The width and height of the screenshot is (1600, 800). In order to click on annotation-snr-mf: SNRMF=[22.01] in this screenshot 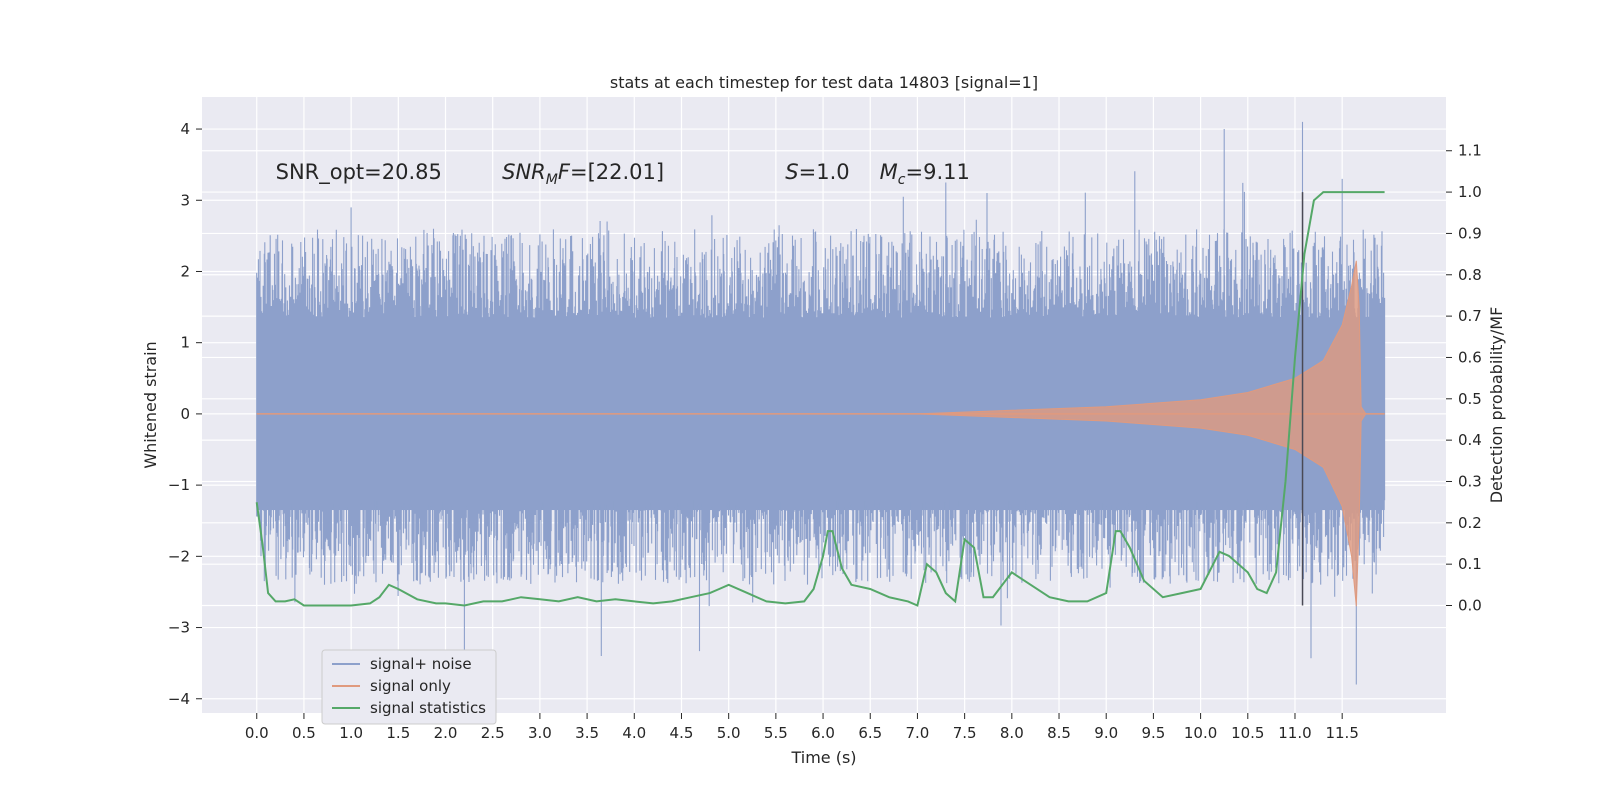, I will do `click(583, 174)`.